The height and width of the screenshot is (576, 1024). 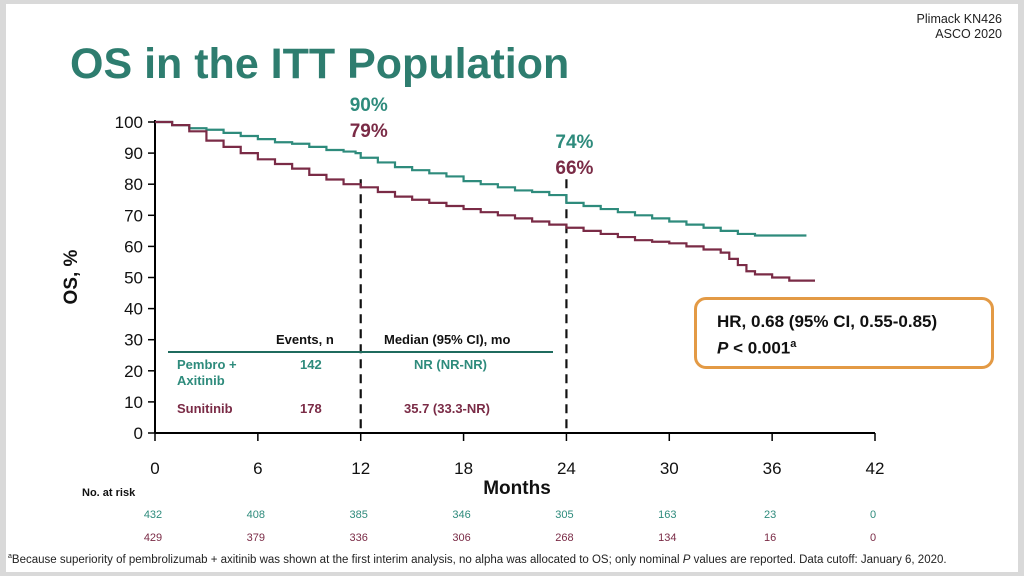 I want to click on y-tick-label: 70, so click(x=133, y=215).